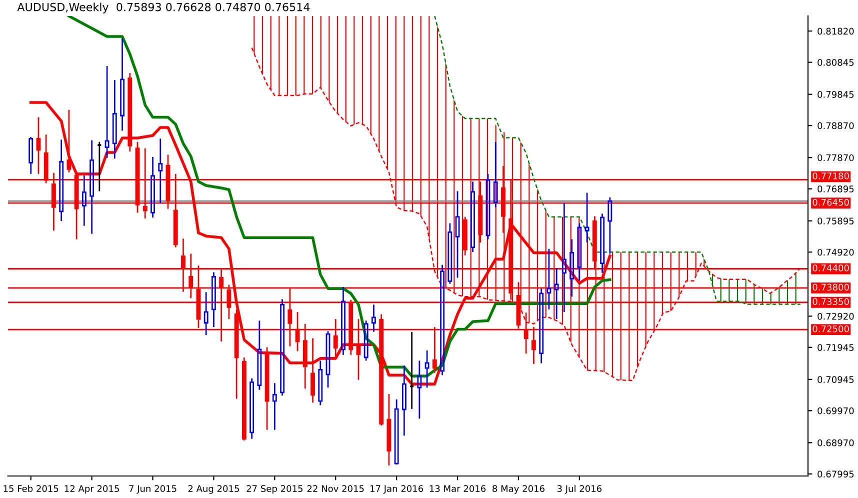 Image resolution: width=858 pixels, height=498 pixels. I want to click on ref-line-label: 0.73800, so click(830, 287).